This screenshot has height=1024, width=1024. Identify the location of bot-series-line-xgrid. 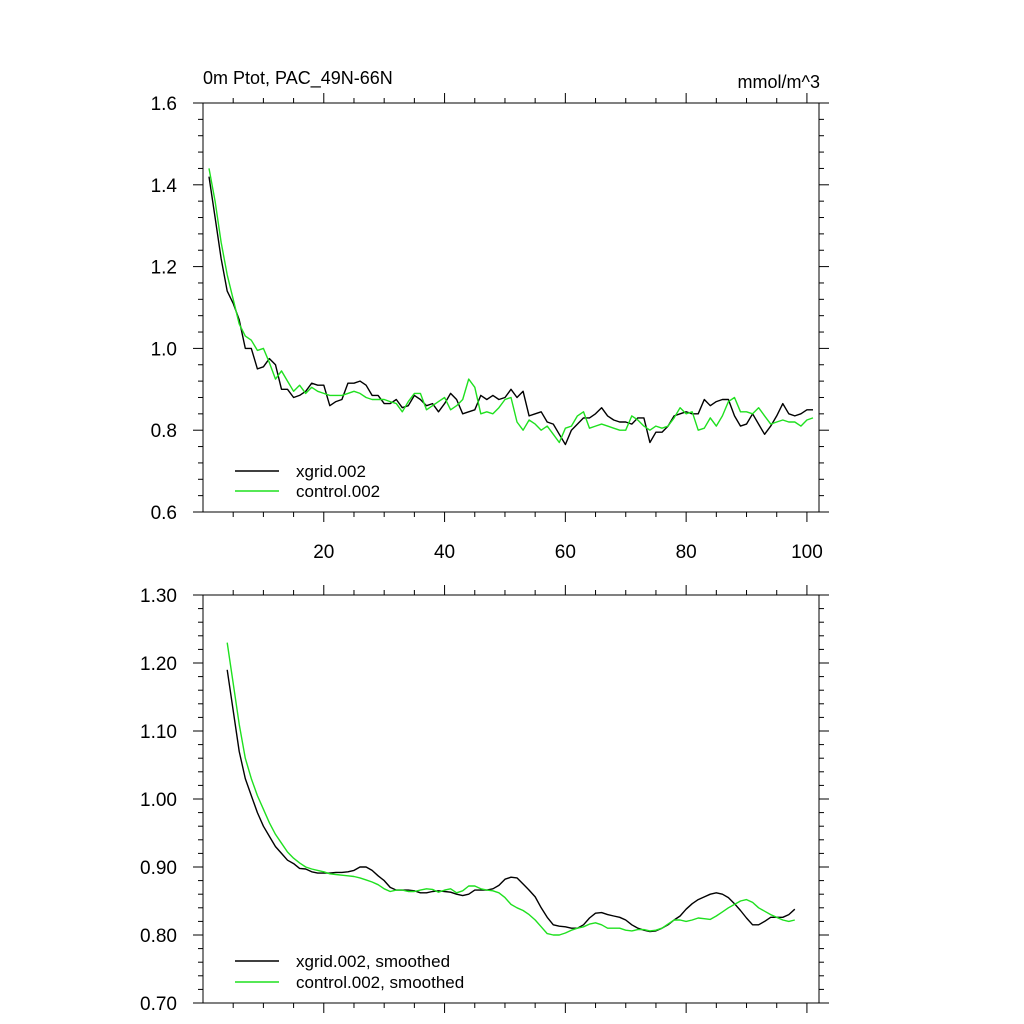
(511, 801).